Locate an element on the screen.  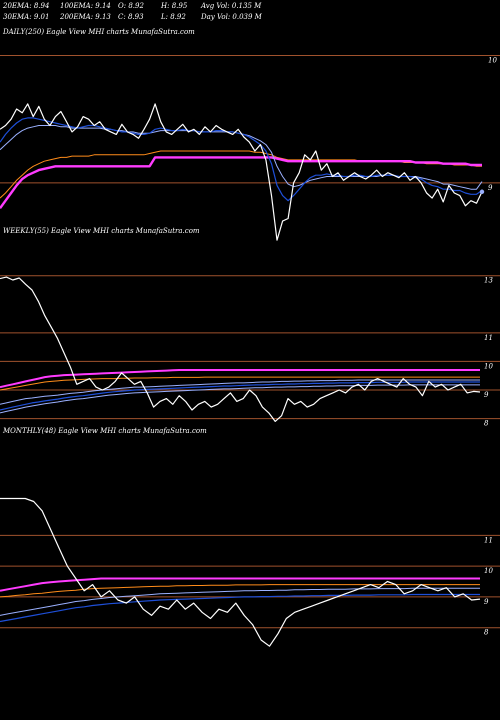
monthly-y-tick-label: 9 is located at coordinates (486, 602).